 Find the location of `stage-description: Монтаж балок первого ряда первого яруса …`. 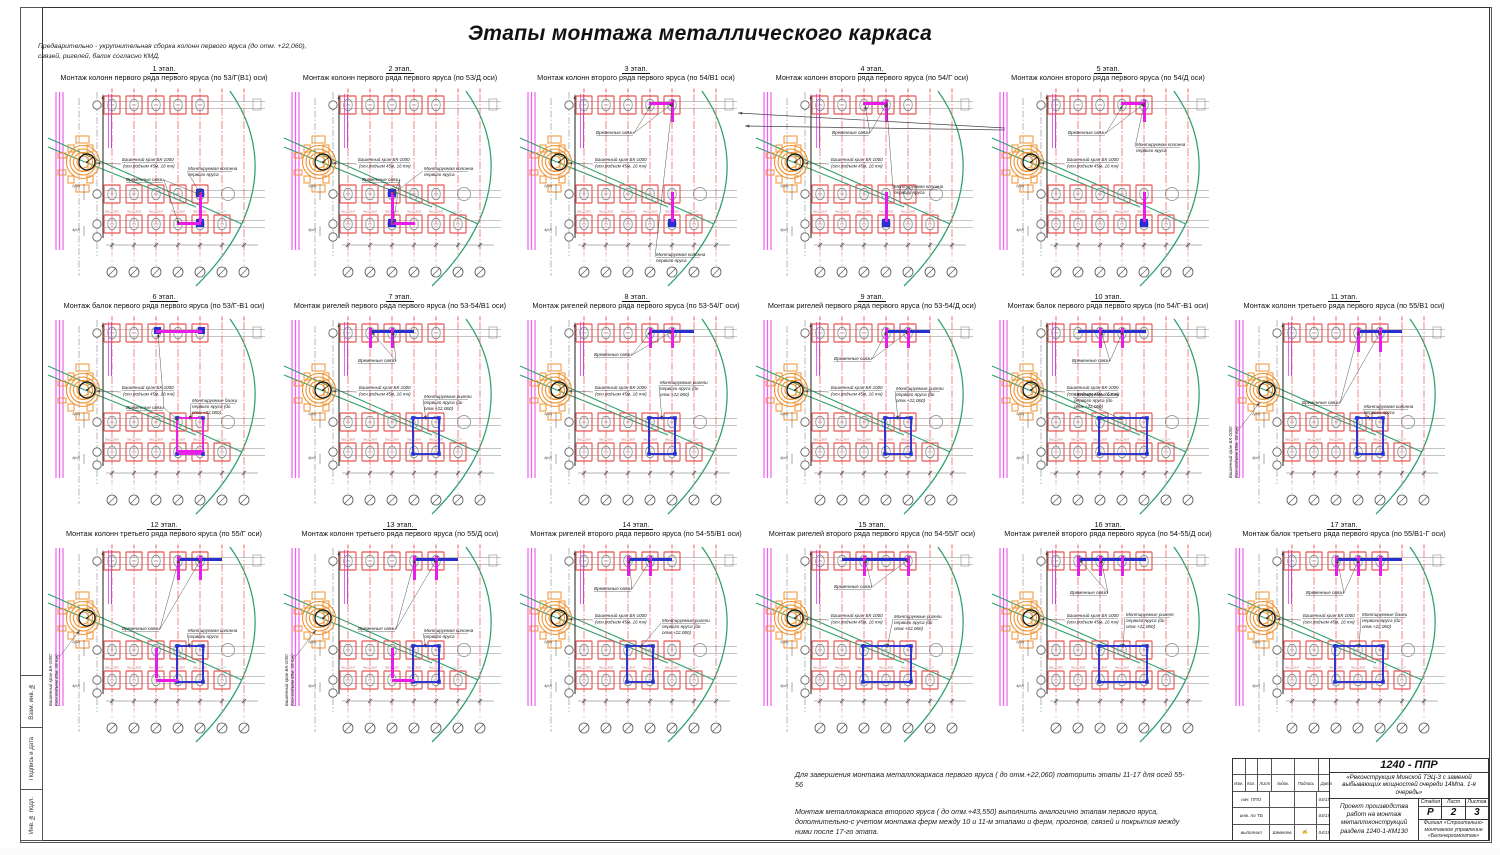

stage-description: Монтаж балок первого ряда первого яруса … is located at coordinates (164, 306).